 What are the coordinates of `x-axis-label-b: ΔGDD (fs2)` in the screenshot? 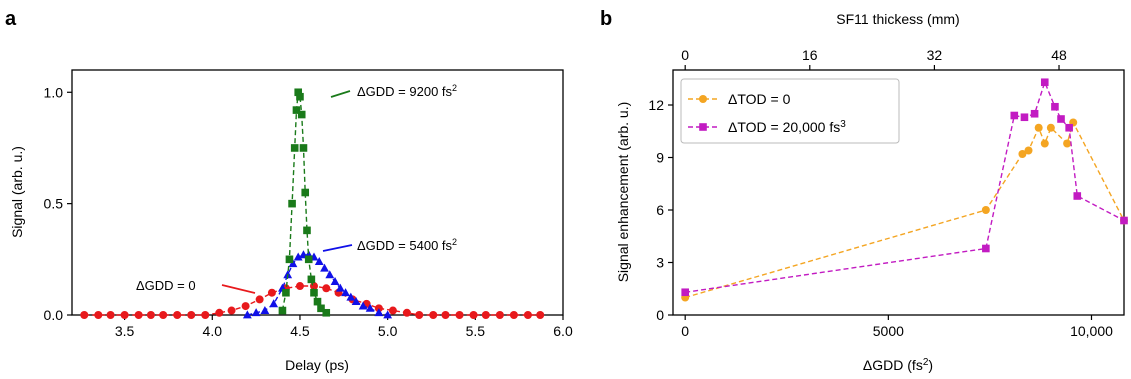 It's located at (898, 365).